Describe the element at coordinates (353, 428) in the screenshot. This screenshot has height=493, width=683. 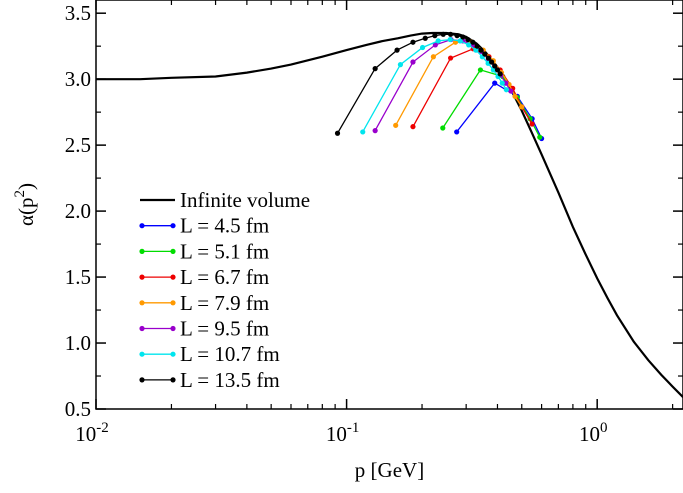
I see `x-tick-label-exponent: -1` at that location.